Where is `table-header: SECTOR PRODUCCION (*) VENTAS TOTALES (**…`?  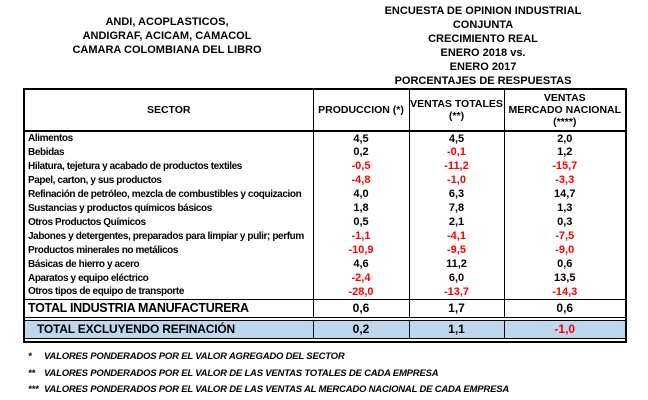
table-header: SECTOR PRODUCCION (*) VENTAS TOTALES (**… is located at coordinates (325, 110).